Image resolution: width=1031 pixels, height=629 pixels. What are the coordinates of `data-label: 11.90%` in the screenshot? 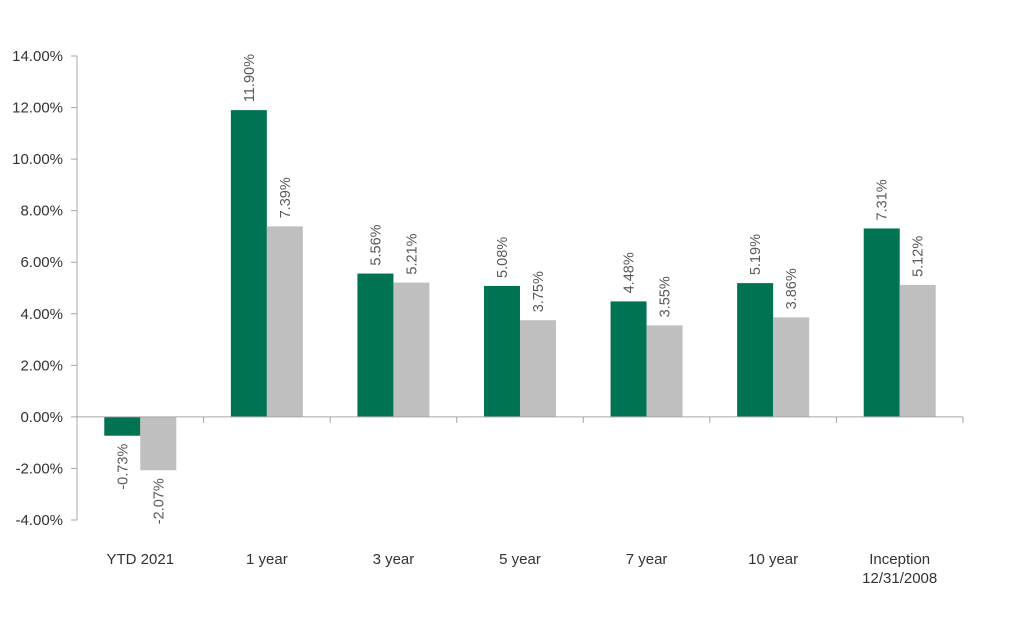 It's located at (250, 78).